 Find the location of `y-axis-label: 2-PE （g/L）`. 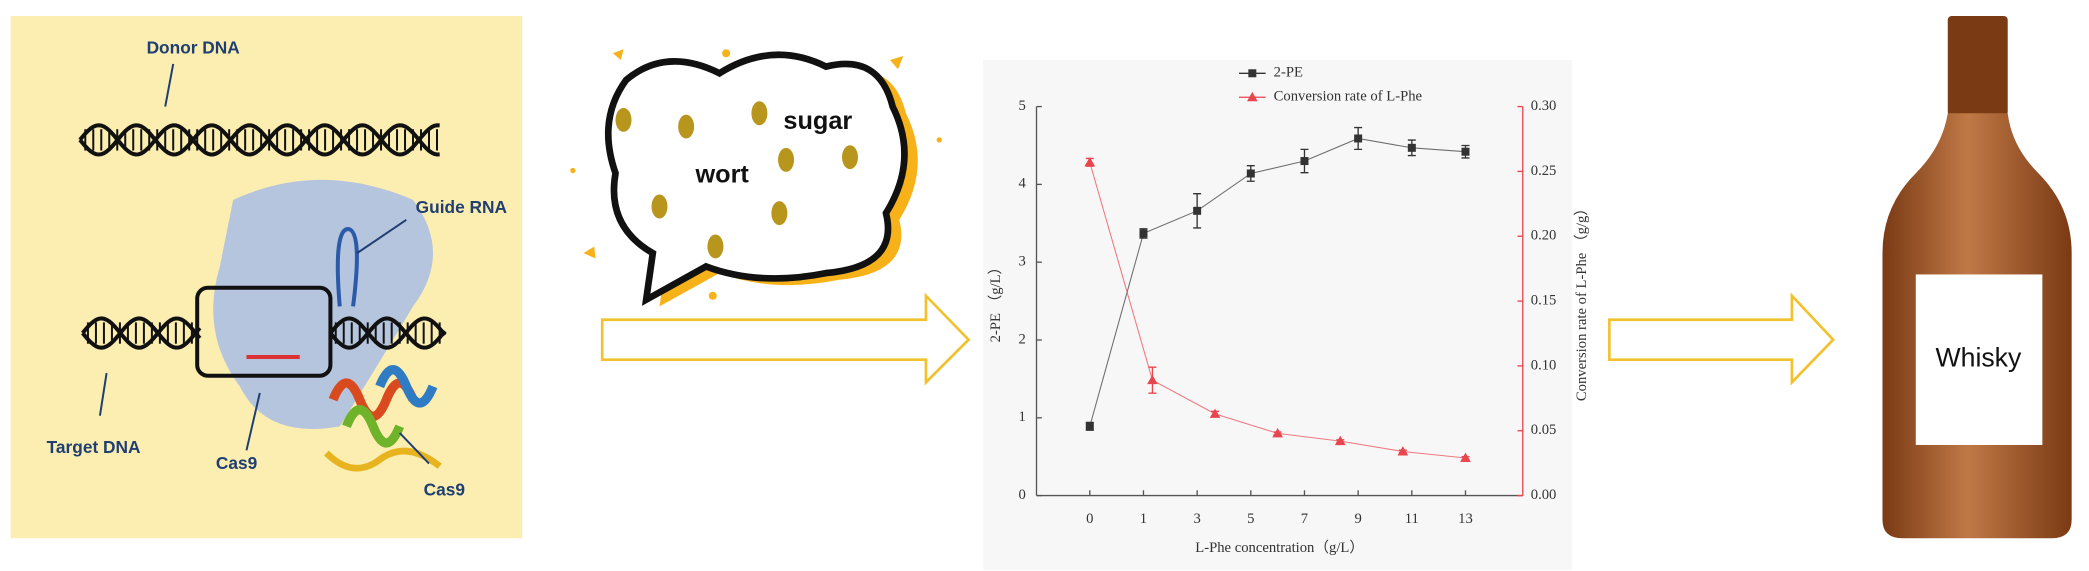

y-axis-label: 2-PE （g/L） is located at coordinates (995, 301).